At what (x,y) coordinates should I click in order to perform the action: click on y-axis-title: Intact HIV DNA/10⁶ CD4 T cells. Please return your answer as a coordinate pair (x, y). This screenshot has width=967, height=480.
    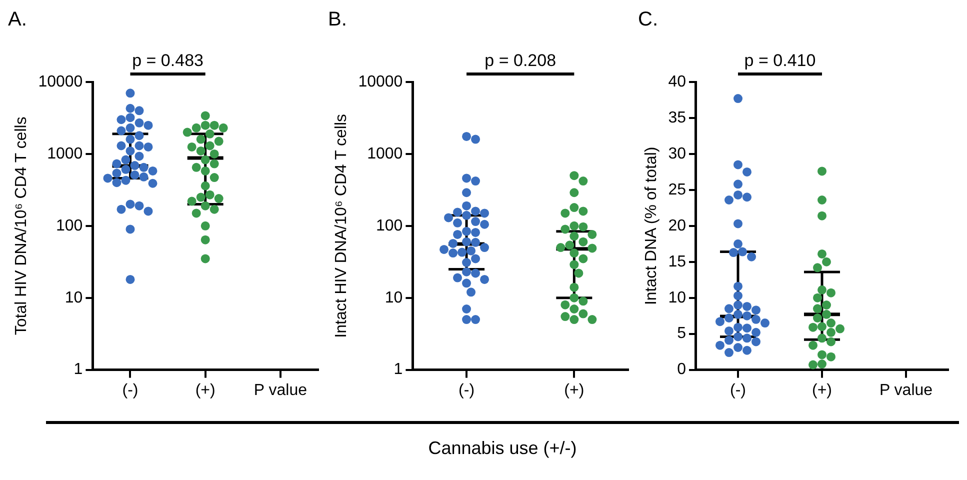
    Looking at the image, I should click on (341, 226).